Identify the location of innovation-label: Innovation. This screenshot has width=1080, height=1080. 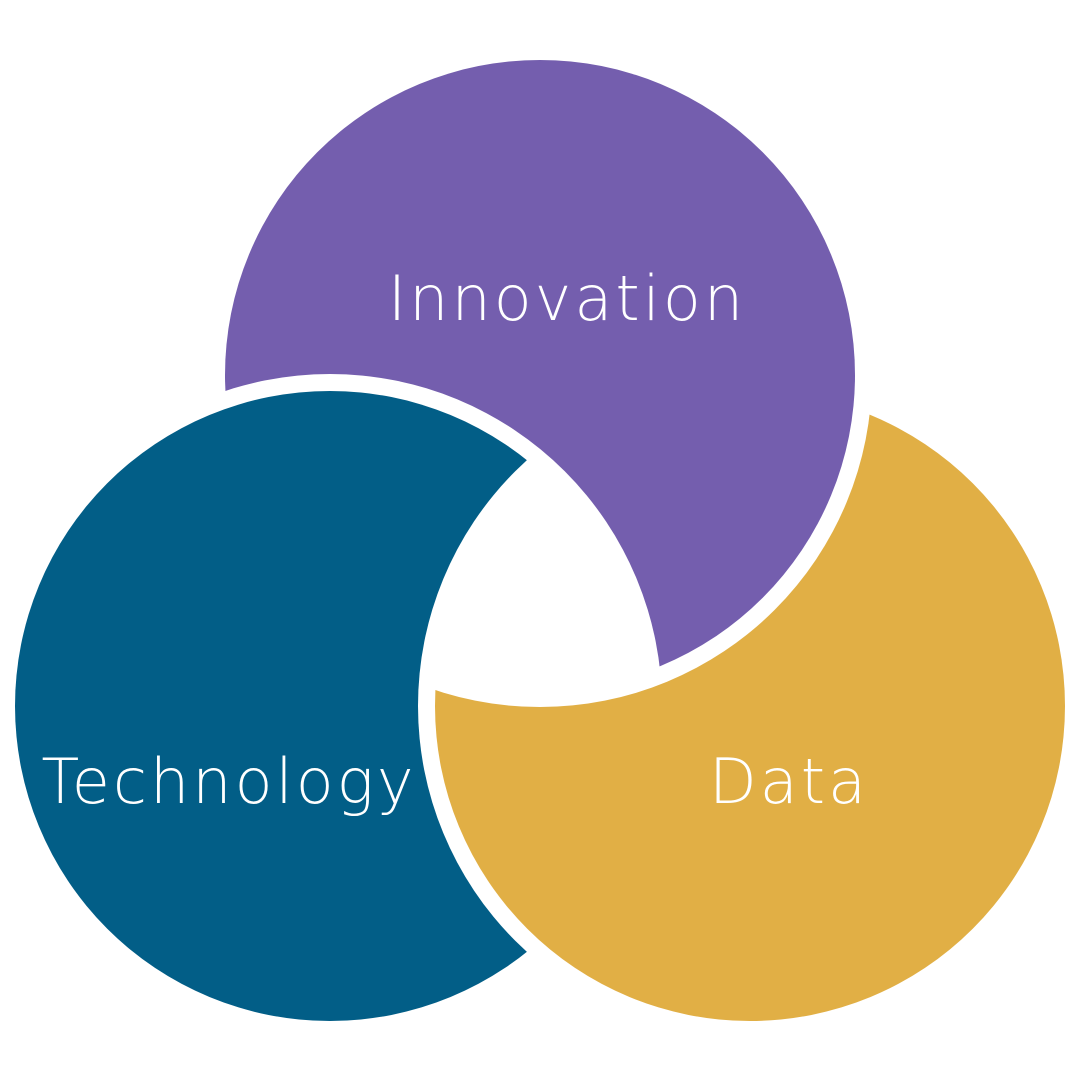
(567, 298).